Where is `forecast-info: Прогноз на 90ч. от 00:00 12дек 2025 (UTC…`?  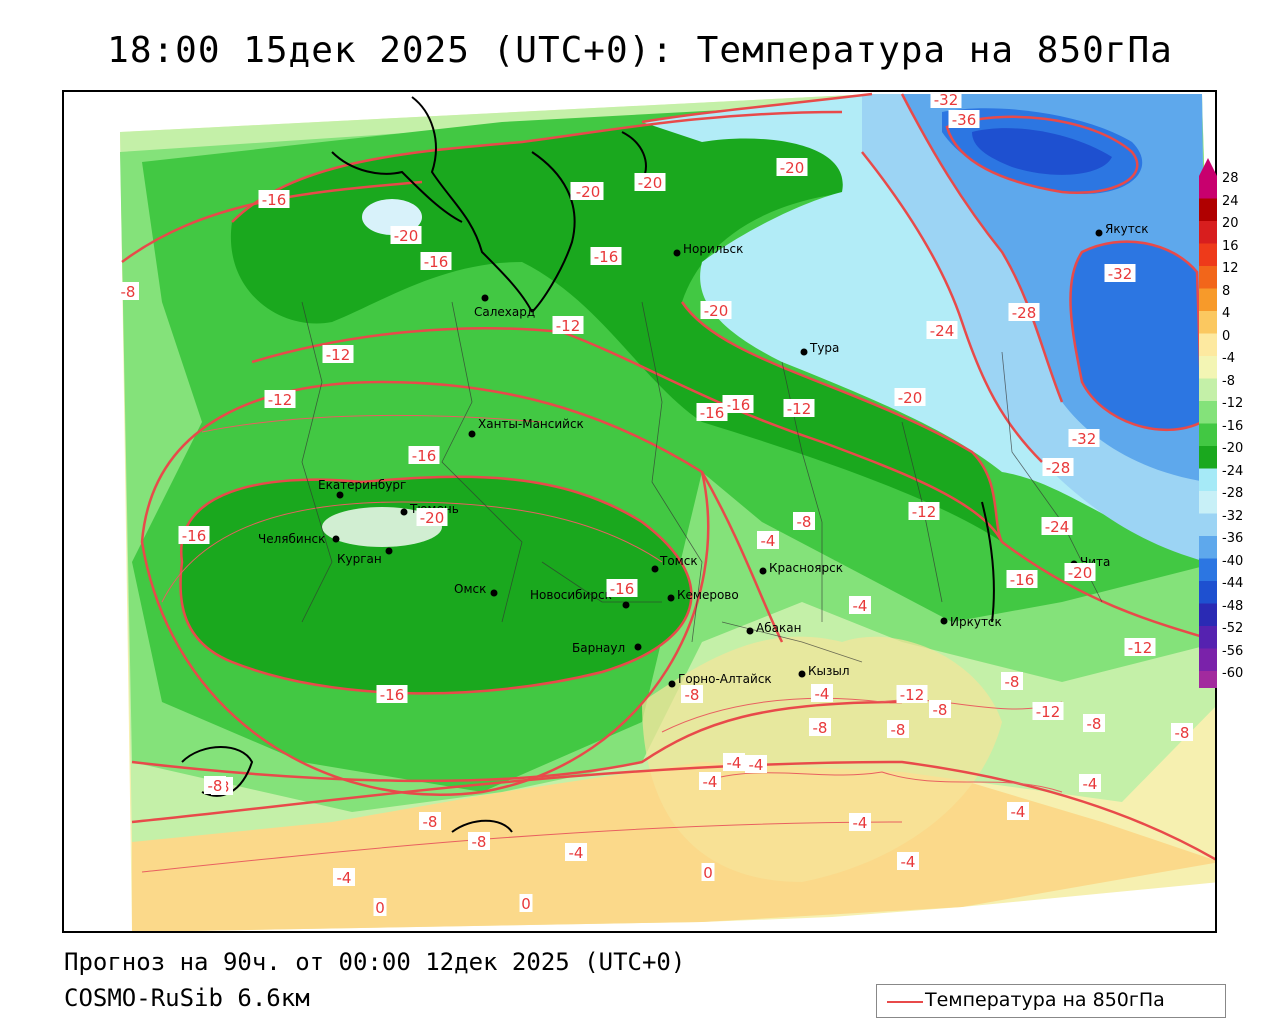
forecast-info: Прогноз на 90ч. от 00:00 12дек 2025 (UTC… is located at coordinates (375, 962).